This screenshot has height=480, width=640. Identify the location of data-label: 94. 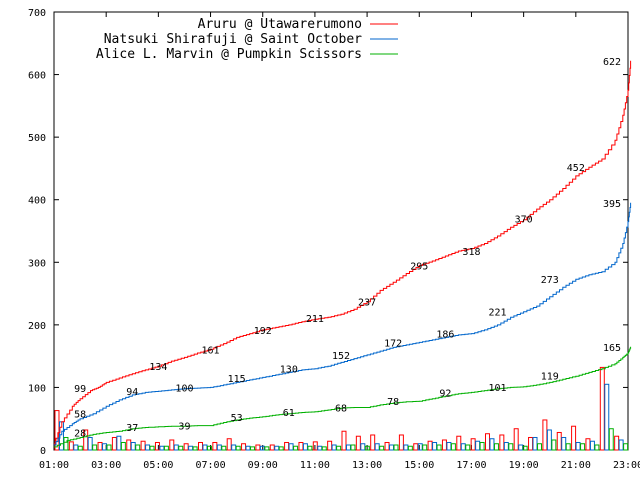
(132, 392).